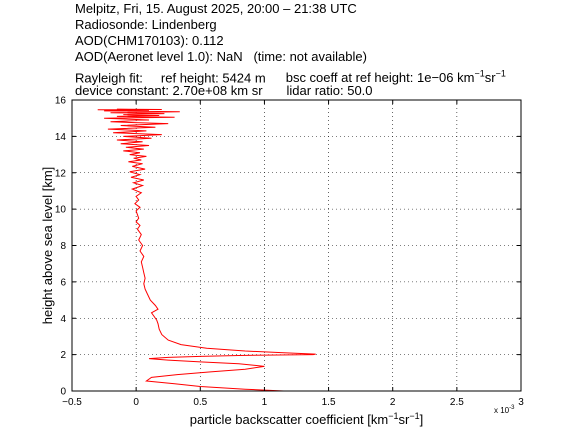 The height and width of the screenshot is (432, 576). I want to click on x-tick-label: 2, so click(393, 402).